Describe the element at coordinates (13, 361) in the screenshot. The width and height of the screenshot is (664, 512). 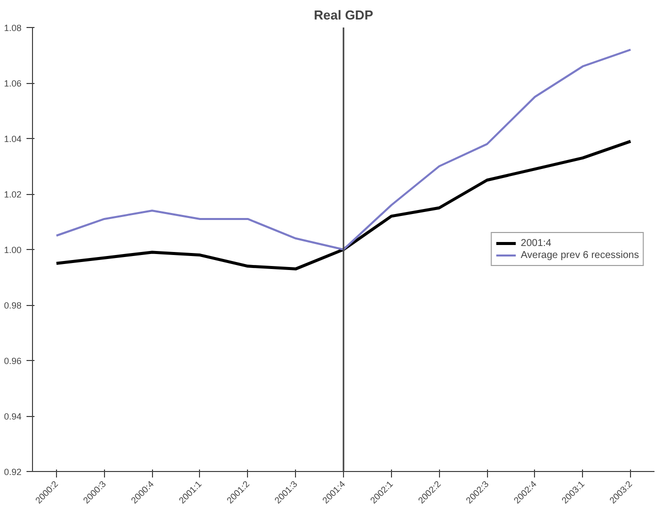
I see `y-tick-label: 0.96` at that location.